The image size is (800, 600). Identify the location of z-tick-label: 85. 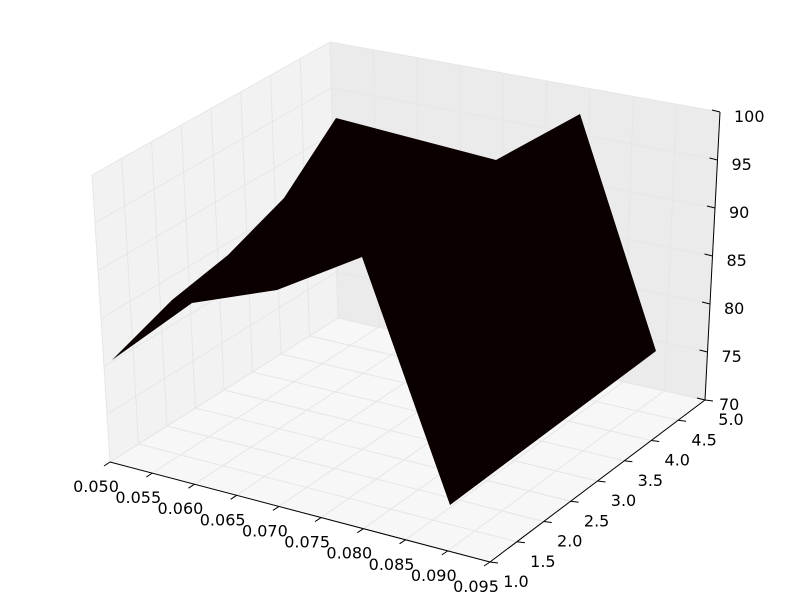
(737, 260).